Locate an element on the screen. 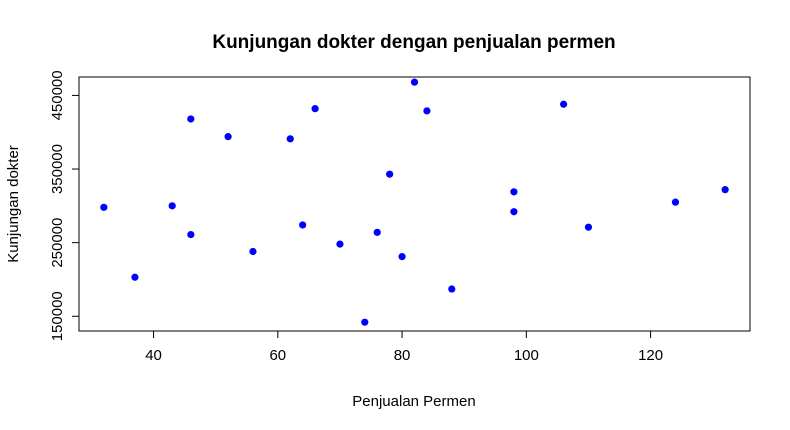  x-axis-label: Penjualan Permen is located at coordinates (413, 401).